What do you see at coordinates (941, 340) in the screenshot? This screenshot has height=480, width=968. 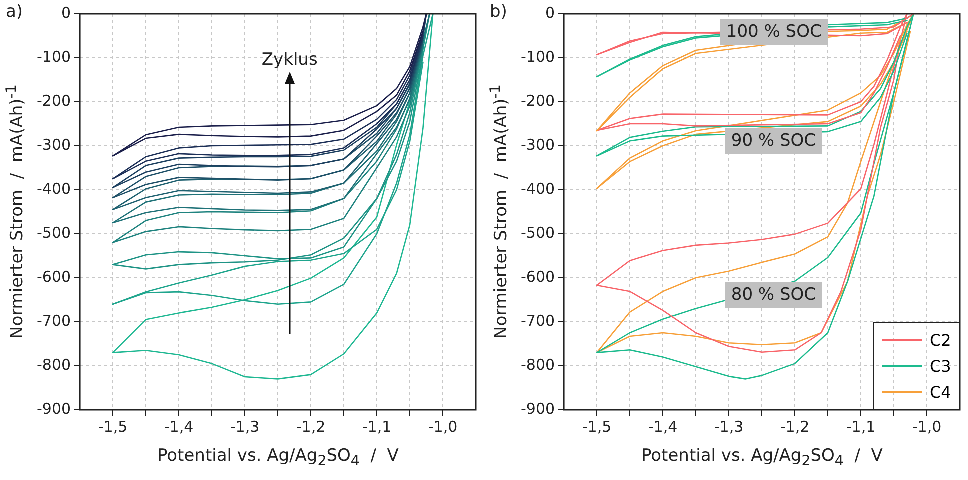 I see `legend-label: C2` at bounding box center [941, 340].